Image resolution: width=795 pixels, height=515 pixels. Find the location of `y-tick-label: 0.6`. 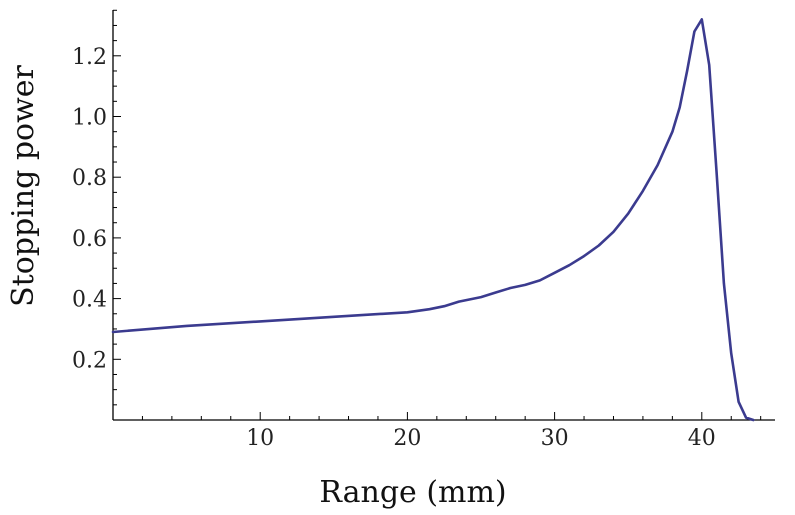

y-tick-label: 0.6 is located at coordinates (89, 239).